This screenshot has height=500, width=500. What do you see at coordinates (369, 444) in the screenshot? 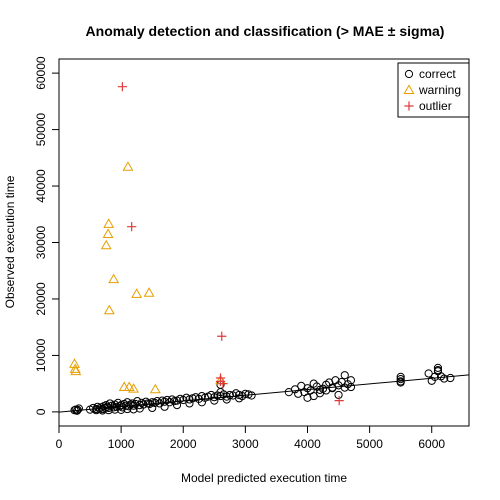
I see `x-tick-label: 5000` at bounding box center [369, 444].